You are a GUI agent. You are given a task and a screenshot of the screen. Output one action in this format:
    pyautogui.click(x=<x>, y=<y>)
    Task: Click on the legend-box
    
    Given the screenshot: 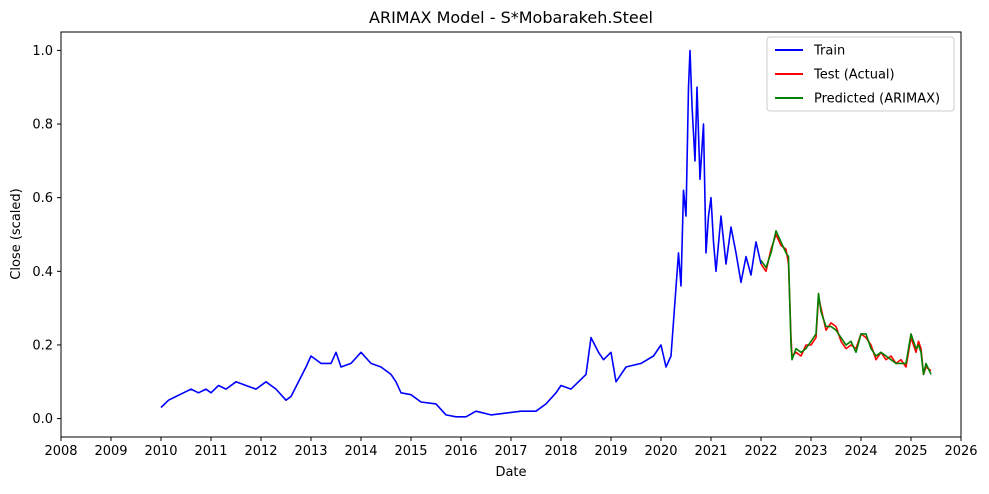 What is the action you would take?
    pyautogui.click(x=860, y=74)
    